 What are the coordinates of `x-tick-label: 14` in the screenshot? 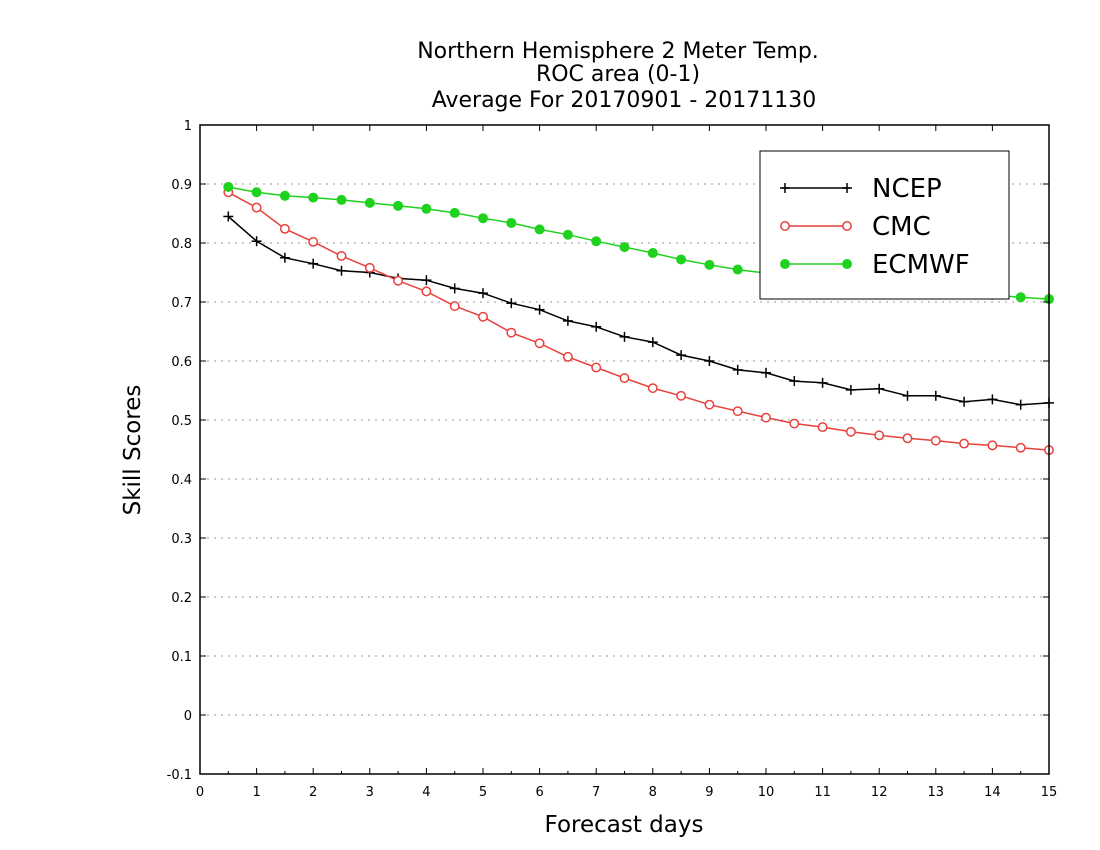 It's located at (992, 792).